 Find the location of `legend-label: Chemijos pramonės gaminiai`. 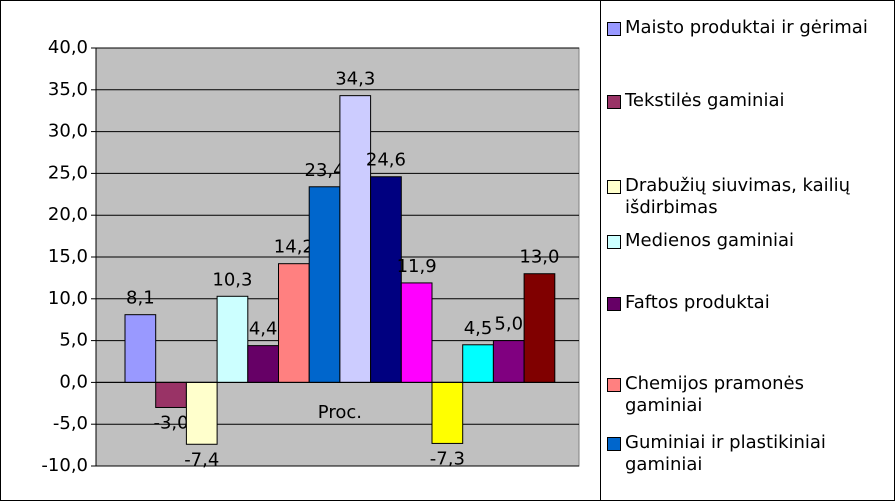

legend-label: Chemijos pramonės gaminiai is located at coordinates (714, 394).